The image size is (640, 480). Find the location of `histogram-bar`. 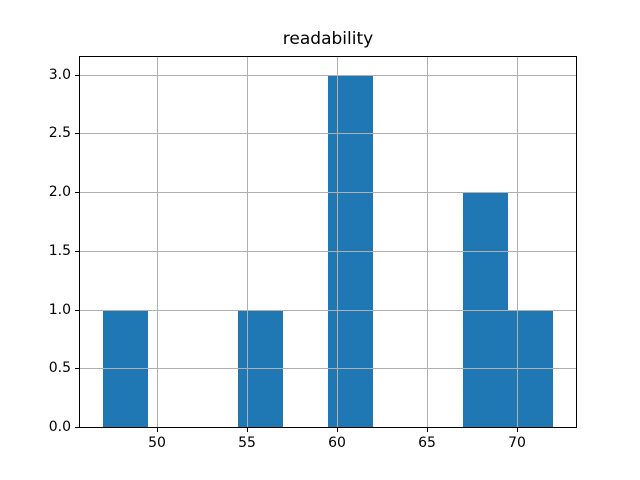

histogram-bar is located at coordinates (485, 309).